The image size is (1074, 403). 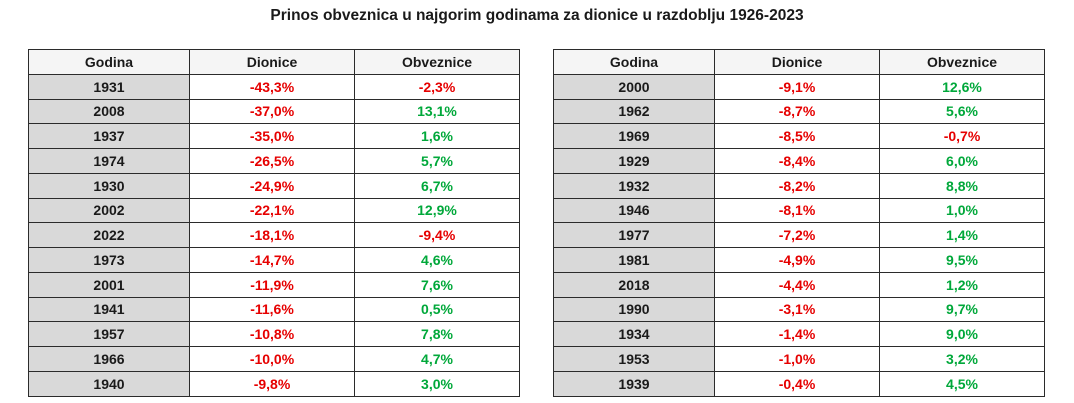 What do you see at coordinates (437, 334) in the screenshot?
I see `bonds-return-cell: 7,8%` at bounding box center [437, 334].